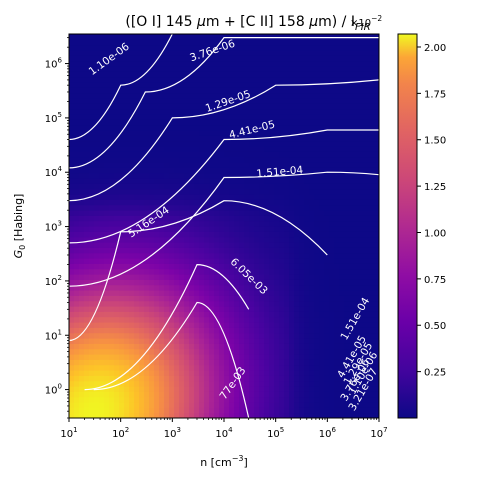 This screenshot has width=488, height=483. Describe the element at coordinates (54, 64) in the screenshot. I see `y-tick-label: 106` at that location.